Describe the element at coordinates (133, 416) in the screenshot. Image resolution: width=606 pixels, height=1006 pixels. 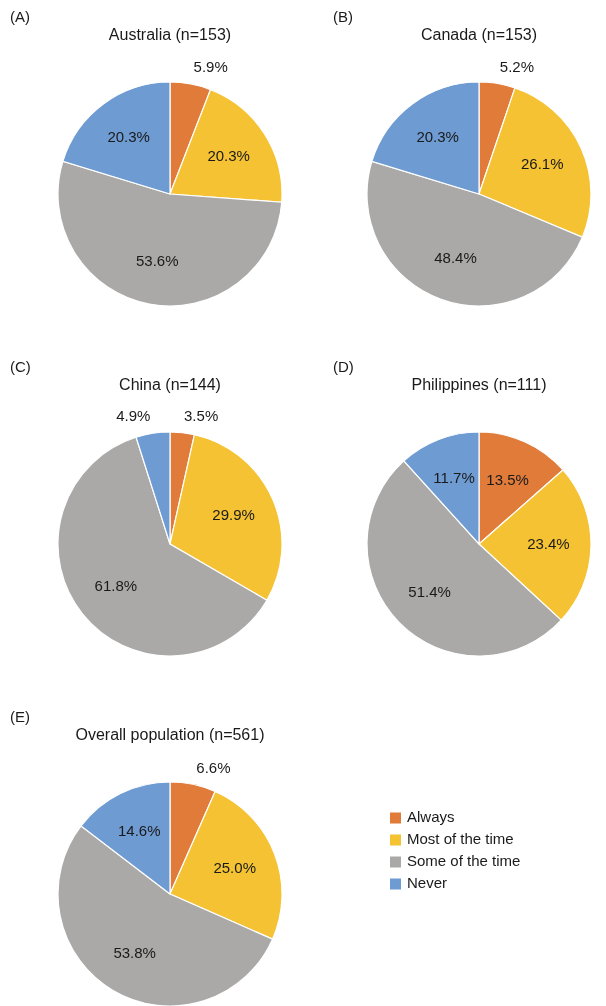
I see `data-label: 4.9%` at that location.